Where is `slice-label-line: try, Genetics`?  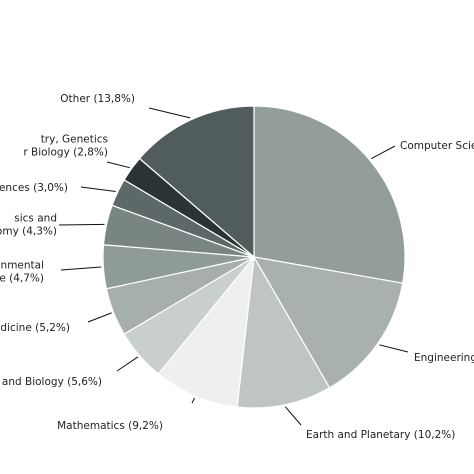 slice-label-line: try, Genetics is located at coordinates (74, 140).